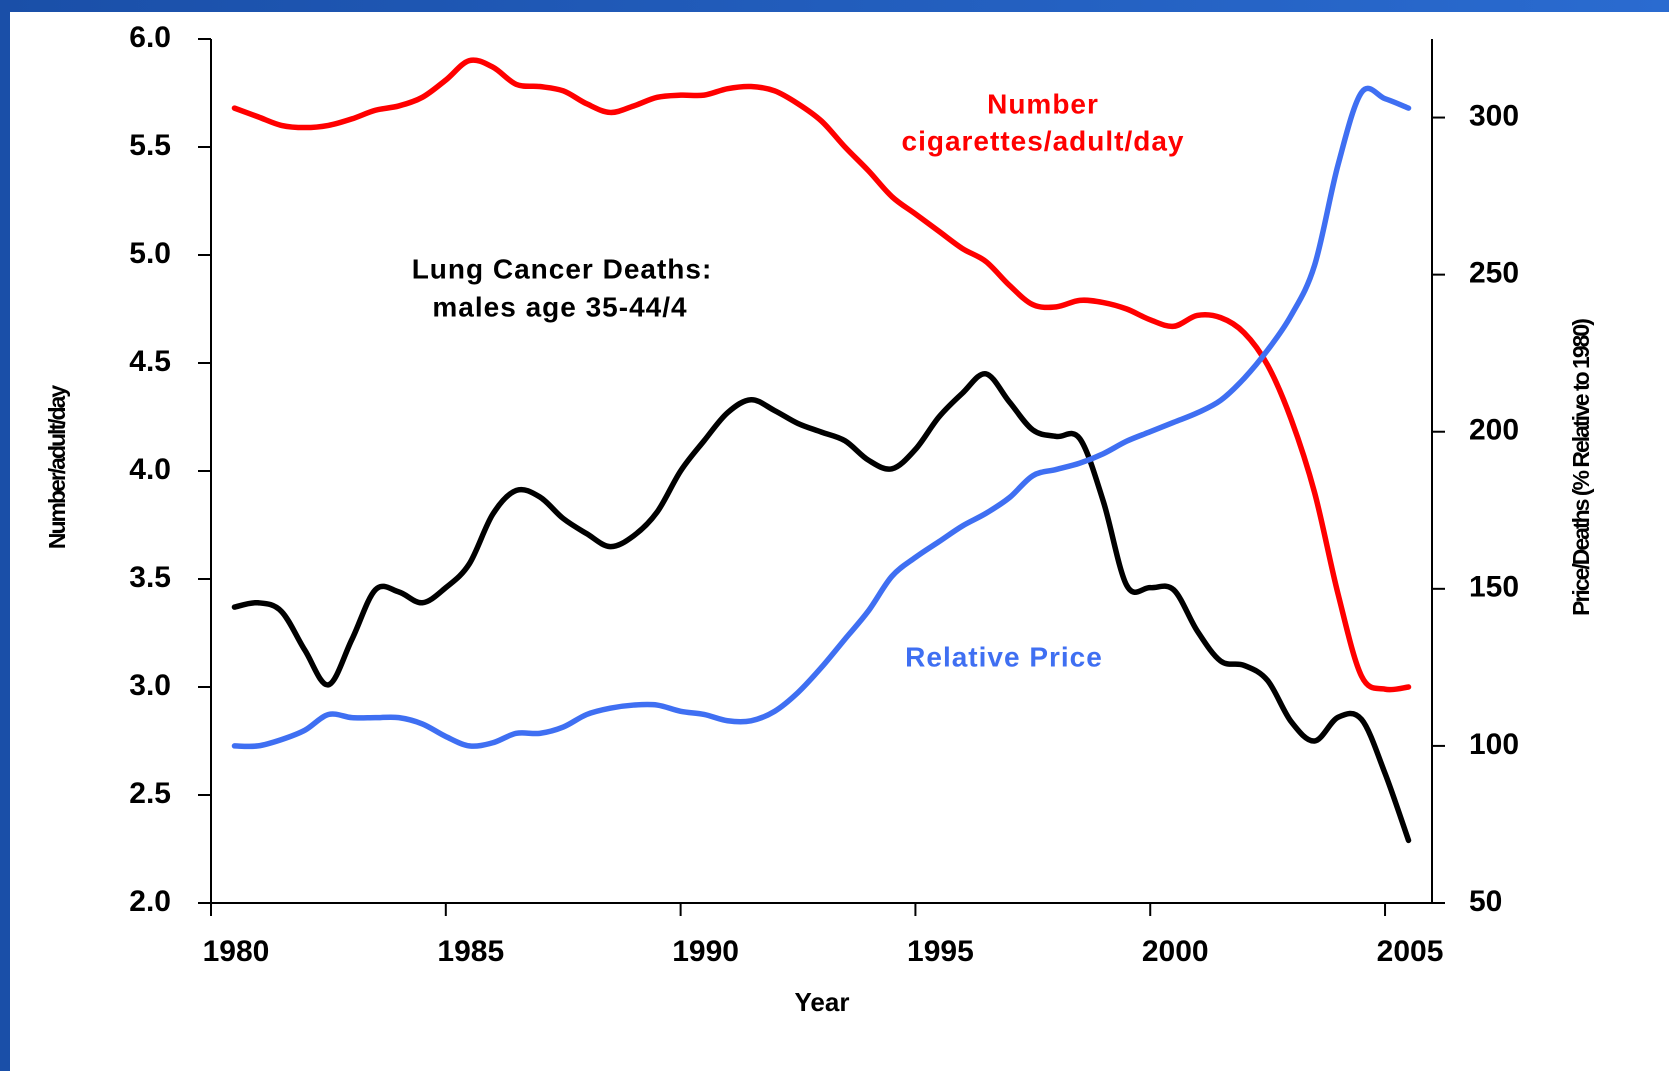 This screenshot has height=1071, width=1669. I want to click on y-tick-label: 2.5, so click(150, 793).